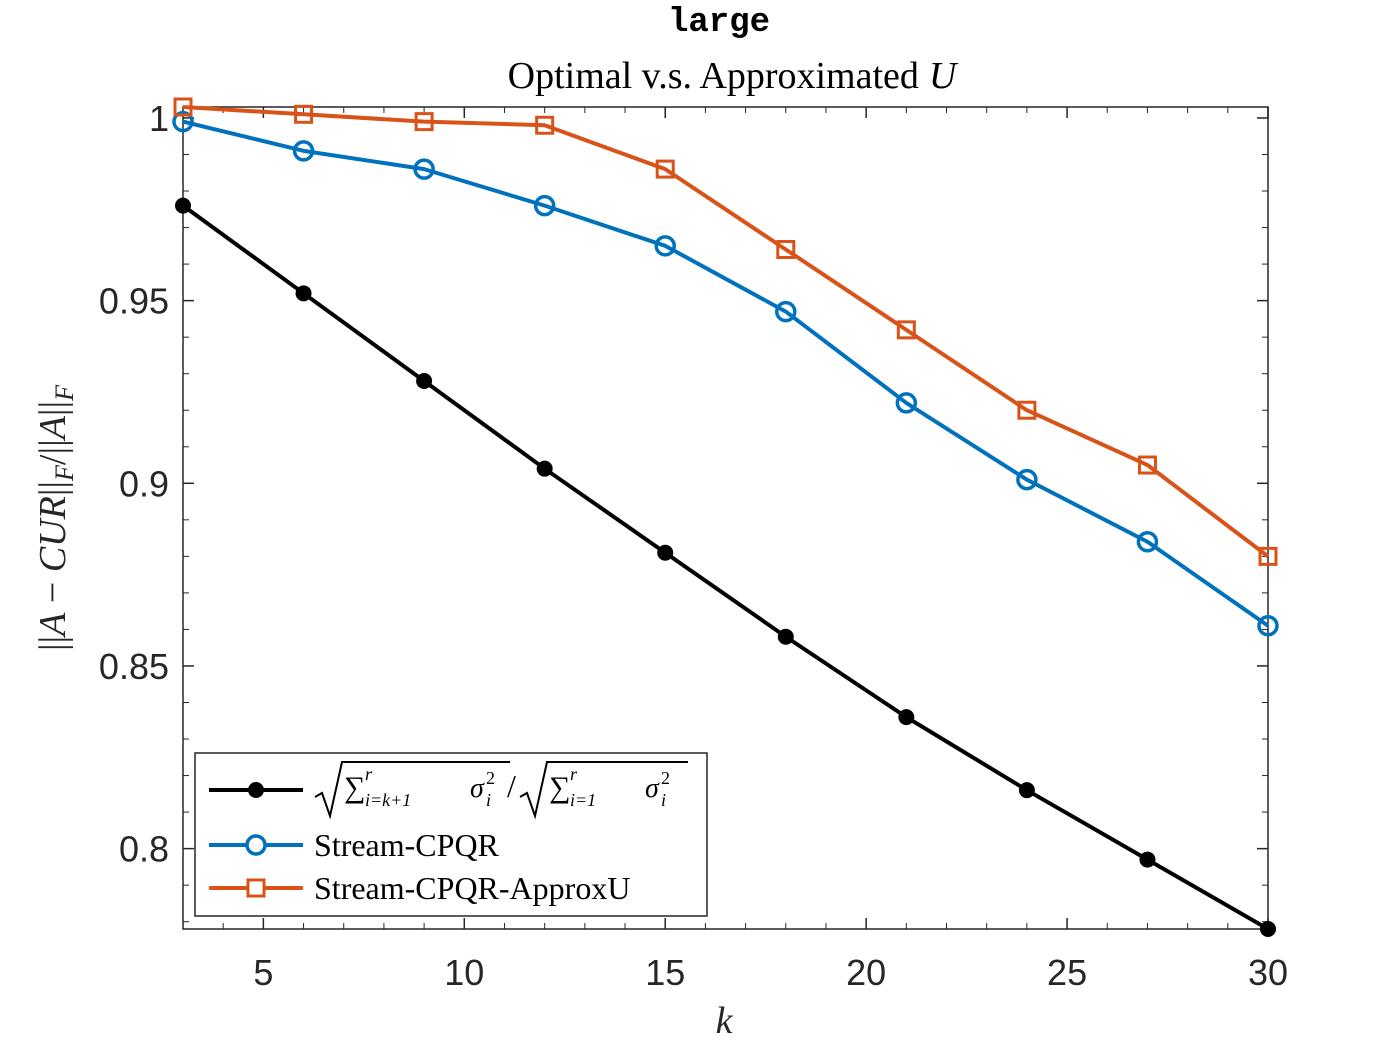 This screenshot has height=1050, width=1400. Describe the element at coordinates (583, 800) in the screenshot. I see `svg-text: i=1` at that location.